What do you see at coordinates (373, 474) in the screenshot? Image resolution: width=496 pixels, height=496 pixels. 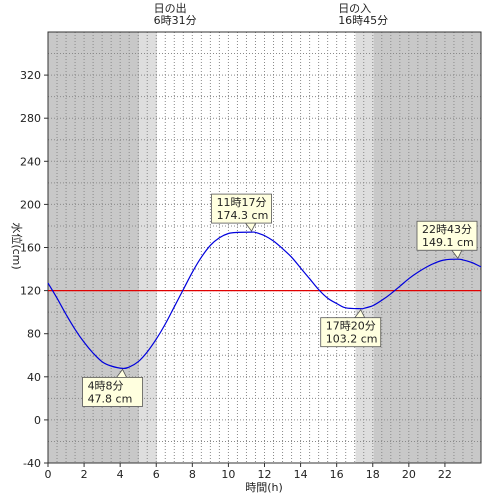 I see `x-tick-label: 18` at bounding box center [373, 474].